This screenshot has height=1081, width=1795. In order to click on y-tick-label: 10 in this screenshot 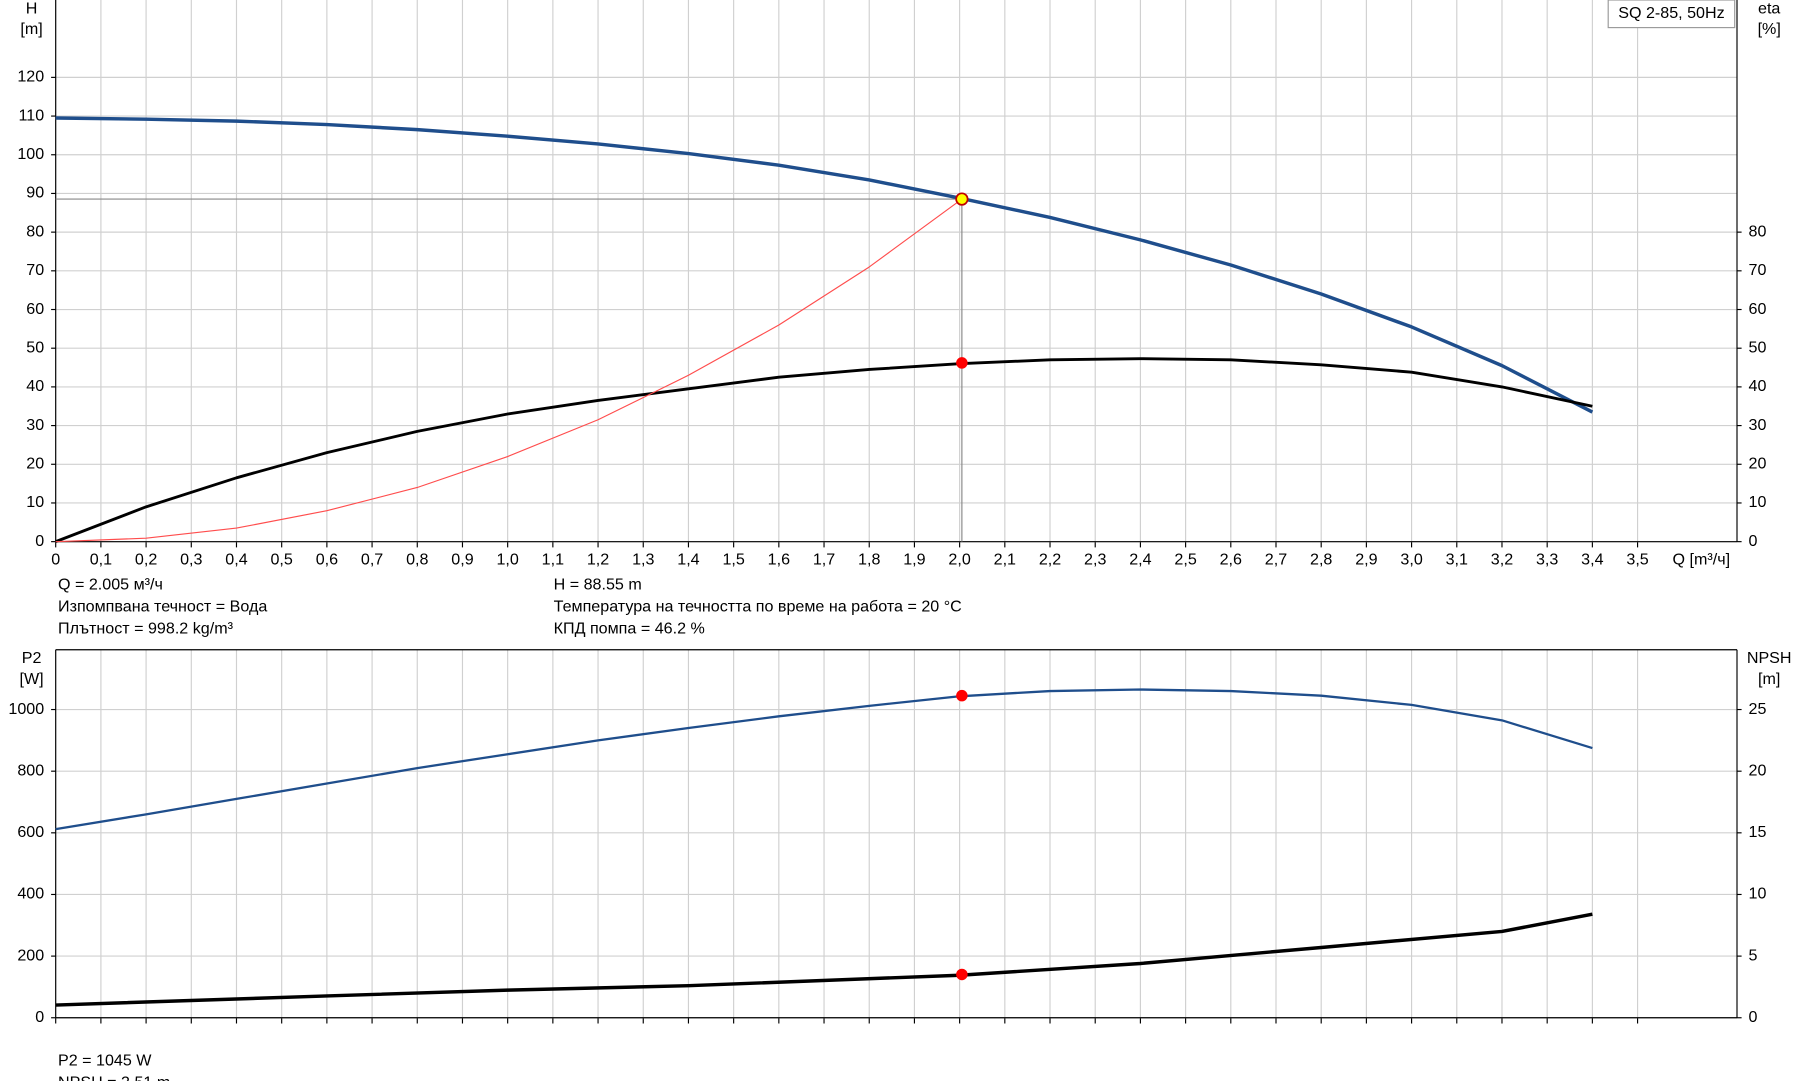, I will do `click(35, 502)`.